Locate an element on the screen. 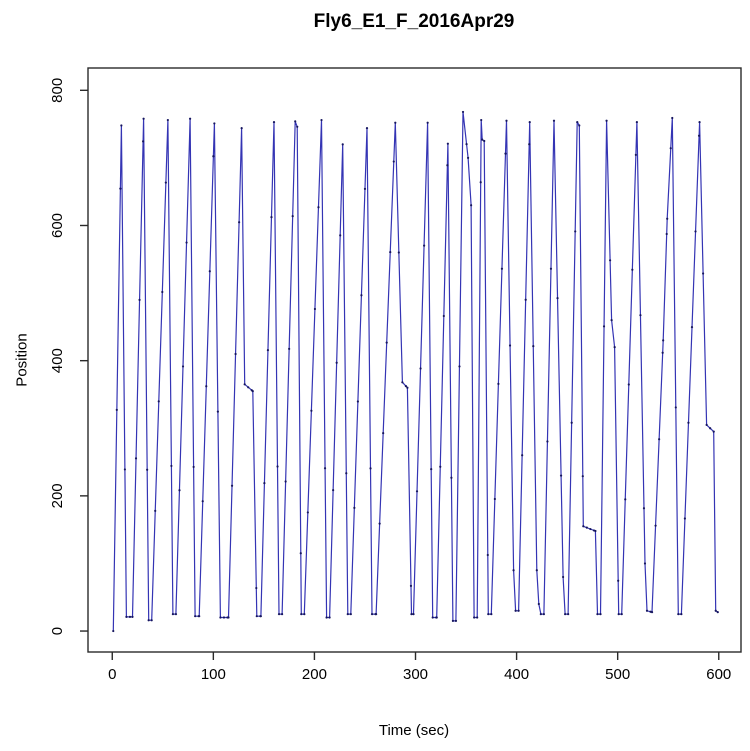  y-tick-label: 0 is located at coordinates (57, 631).